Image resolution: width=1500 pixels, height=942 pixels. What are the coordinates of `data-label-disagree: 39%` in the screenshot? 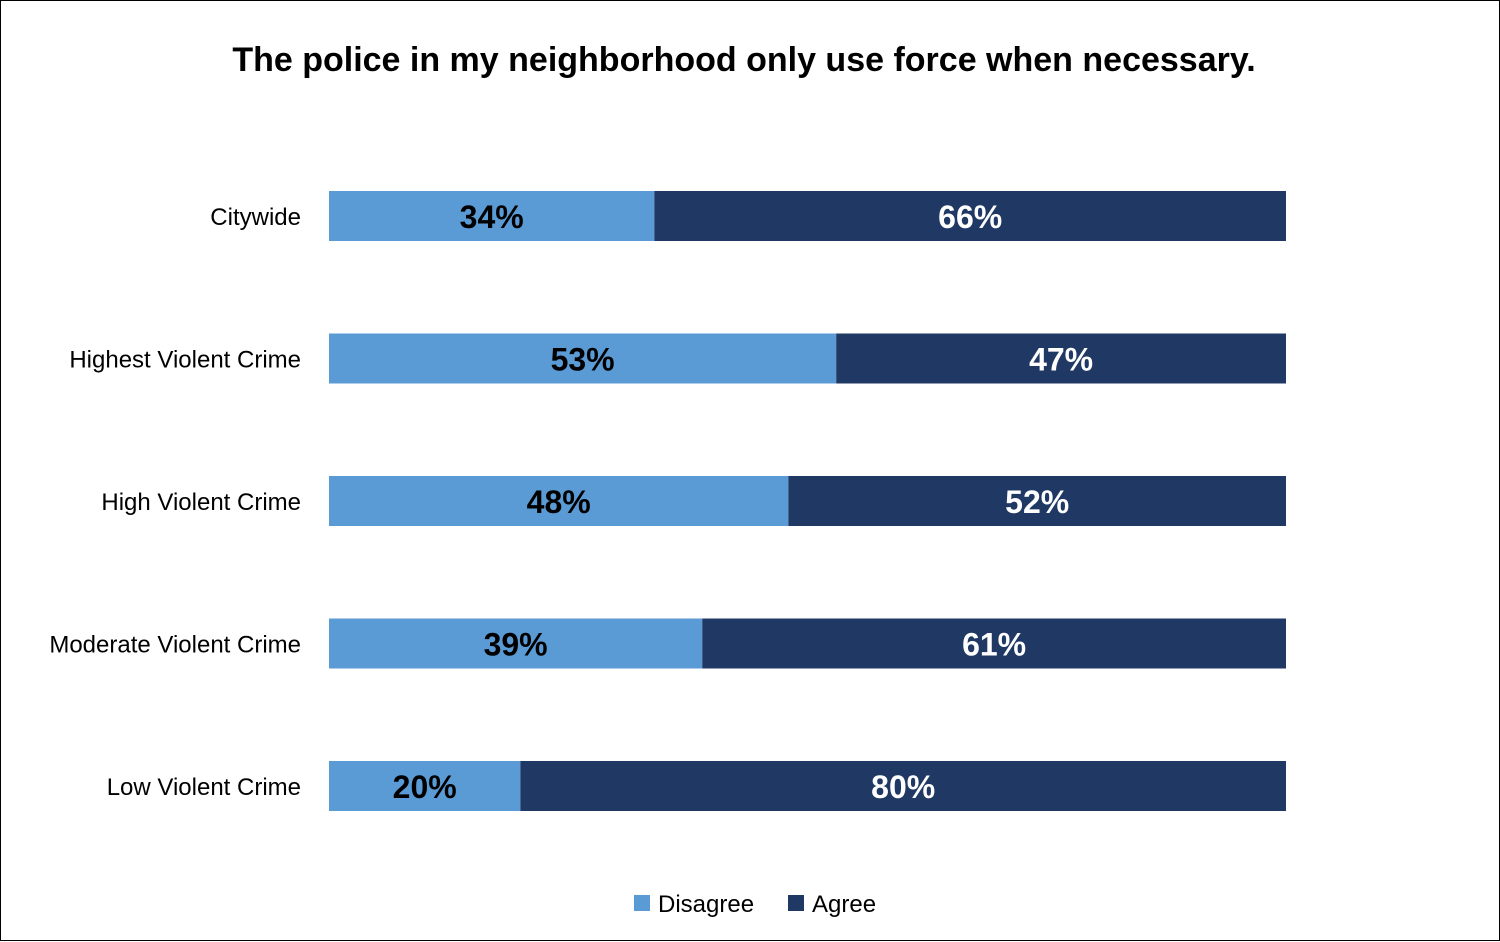 It's located at (516, 645).